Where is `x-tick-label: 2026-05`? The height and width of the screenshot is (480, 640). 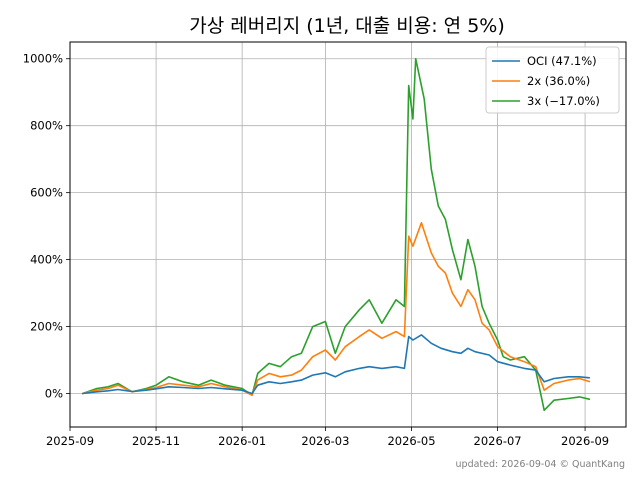
x-tick-label: 2026-05 is located at coordinates (411, 441).